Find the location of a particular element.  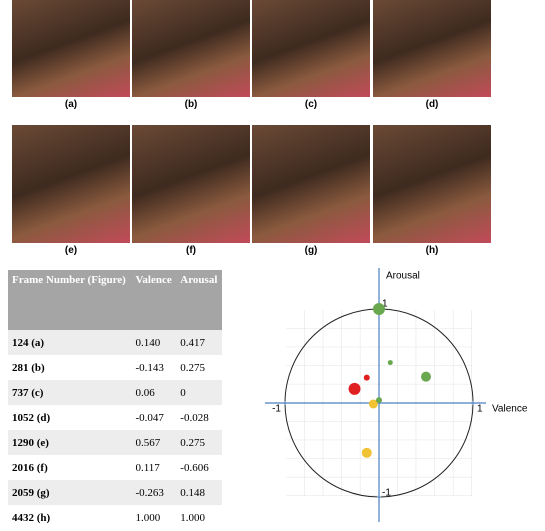

header-cell: Frame Number (Figure) is located at coordinates (70, 300).